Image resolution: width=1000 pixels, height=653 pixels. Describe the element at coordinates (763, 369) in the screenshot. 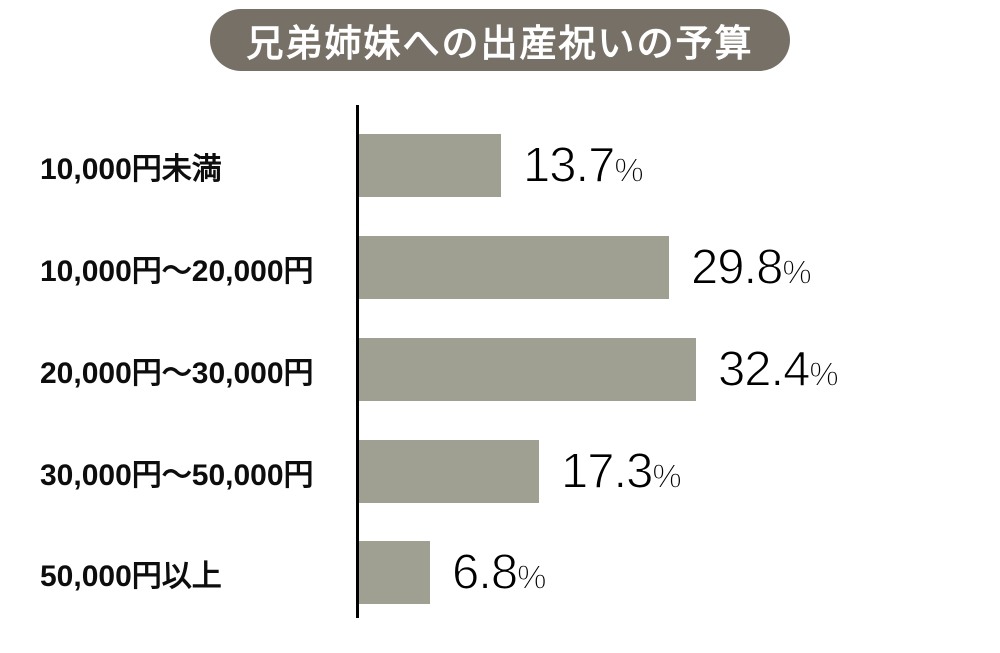

I see `value-number: 32.4` at that location.